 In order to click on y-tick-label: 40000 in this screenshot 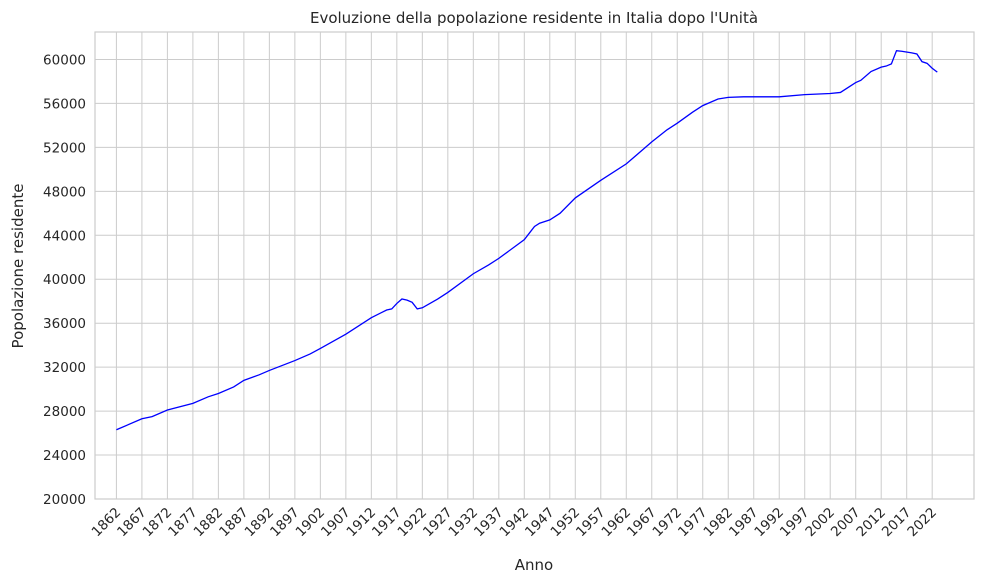, I will do `click(64, 280)`.